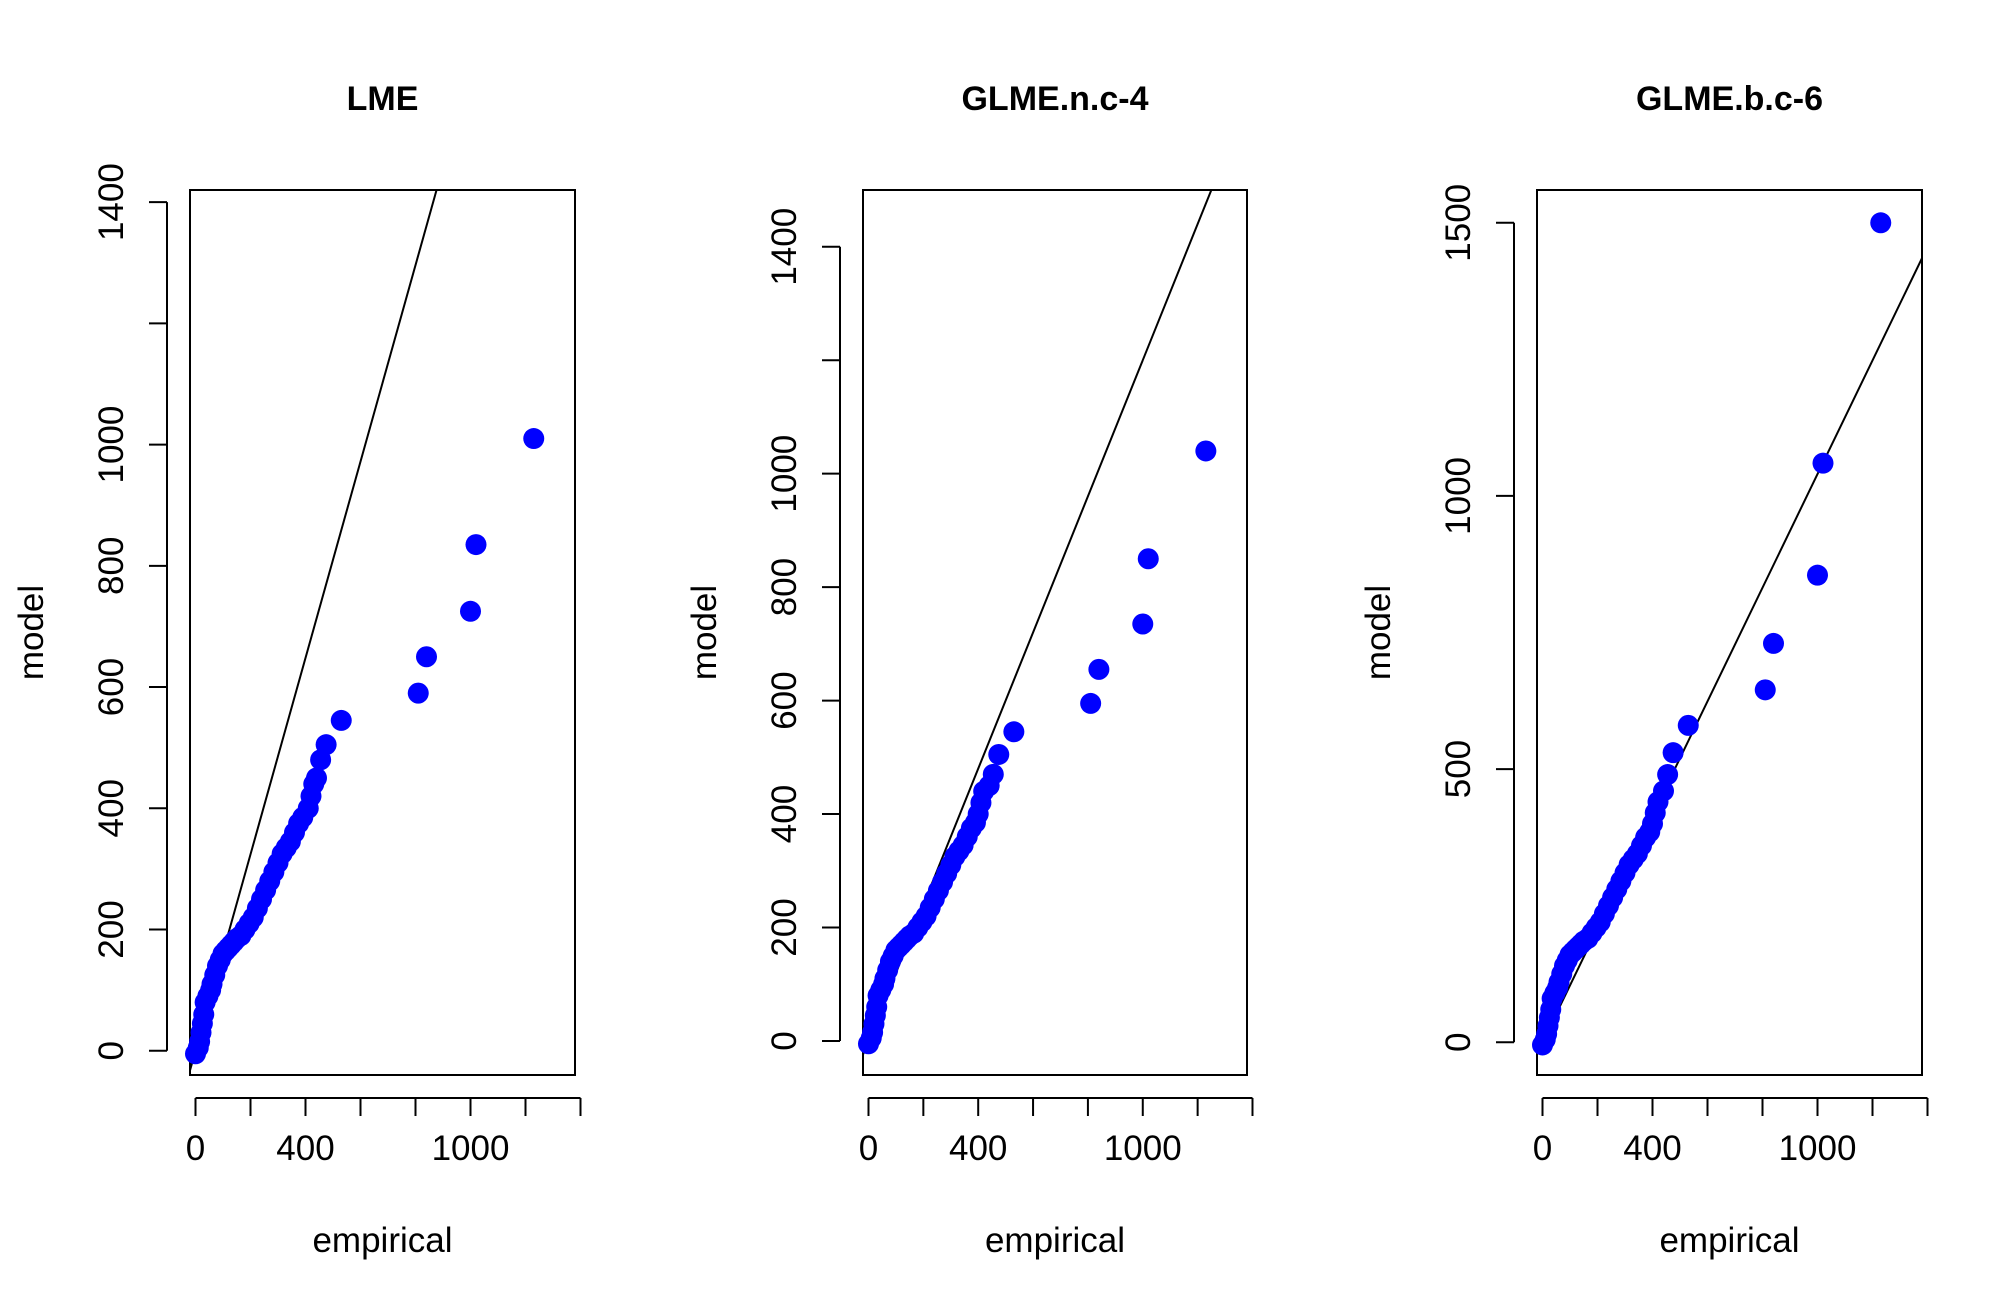 This screenshot has height=1305, width=2000. I want to click on chart-title: GLME.n.c-4, so click(1054, 99).